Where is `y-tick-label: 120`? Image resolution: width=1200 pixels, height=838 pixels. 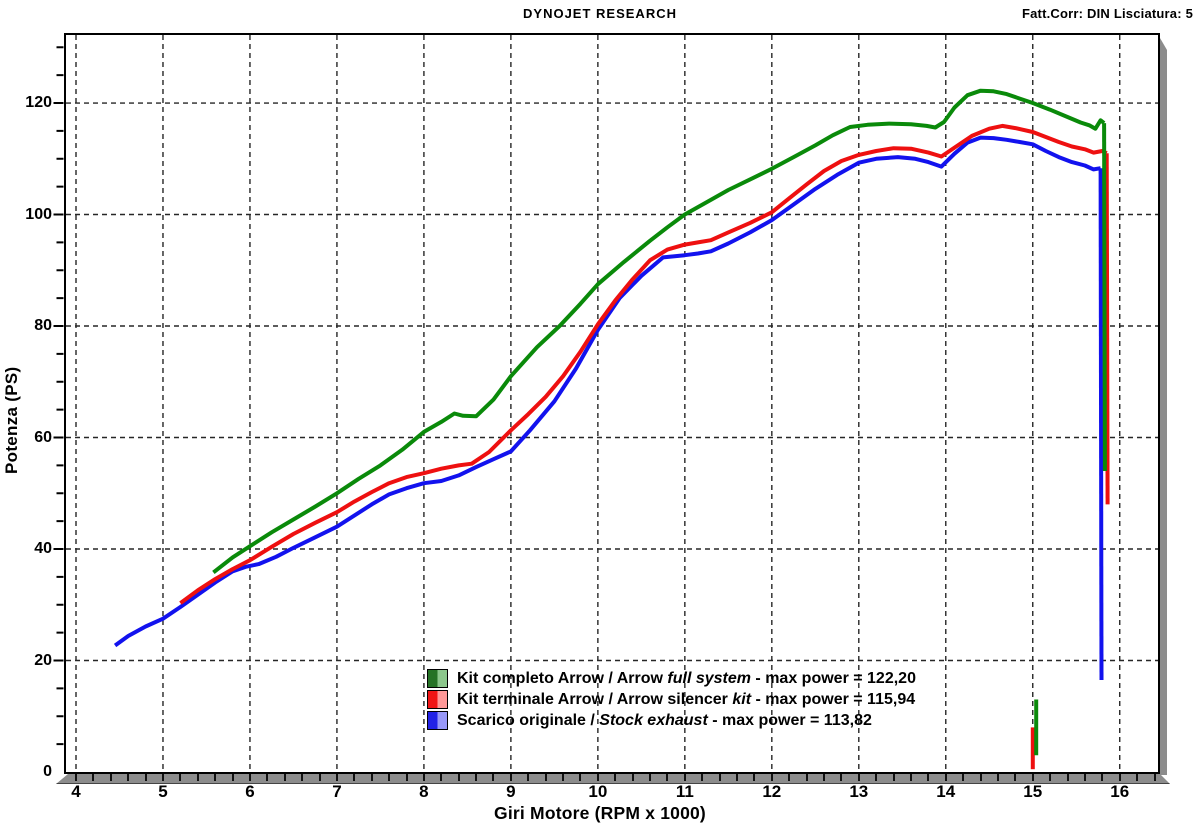 y-tick-label: 120 is located at coordinates (38, 102).